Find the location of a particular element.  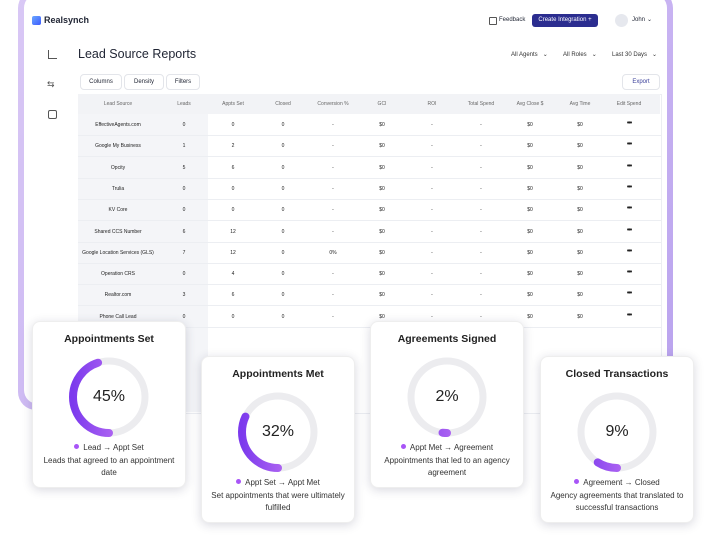

feedback-link: Feedback is located at coordinates (512, 20).